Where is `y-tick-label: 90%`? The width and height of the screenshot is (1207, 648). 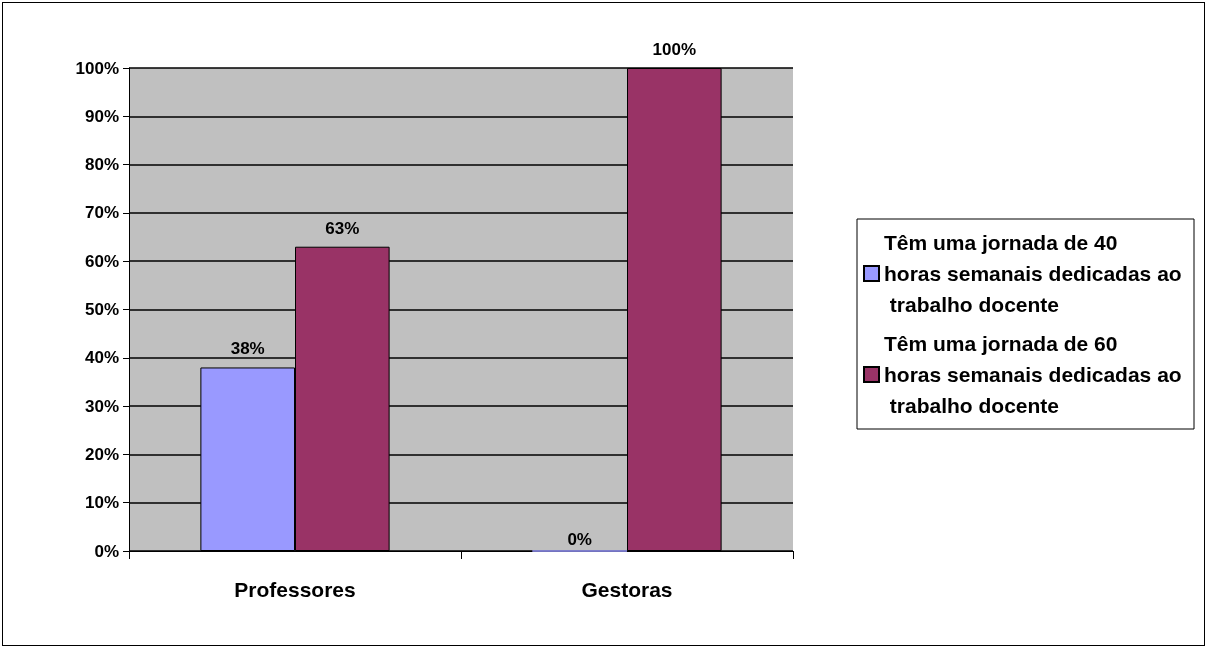 y-tick-label: 90% is located at coordinates (101, 116).